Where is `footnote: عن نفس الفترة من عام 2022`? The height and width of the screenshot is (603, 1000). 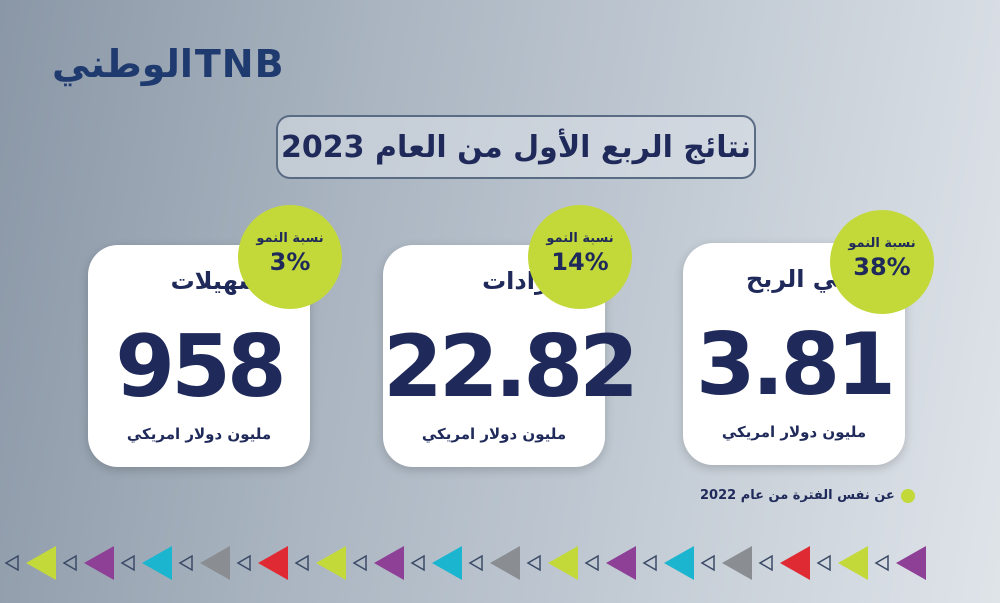 footnote: عن نفس الفترة من عام 2022 is located at coordinates (807, 495).